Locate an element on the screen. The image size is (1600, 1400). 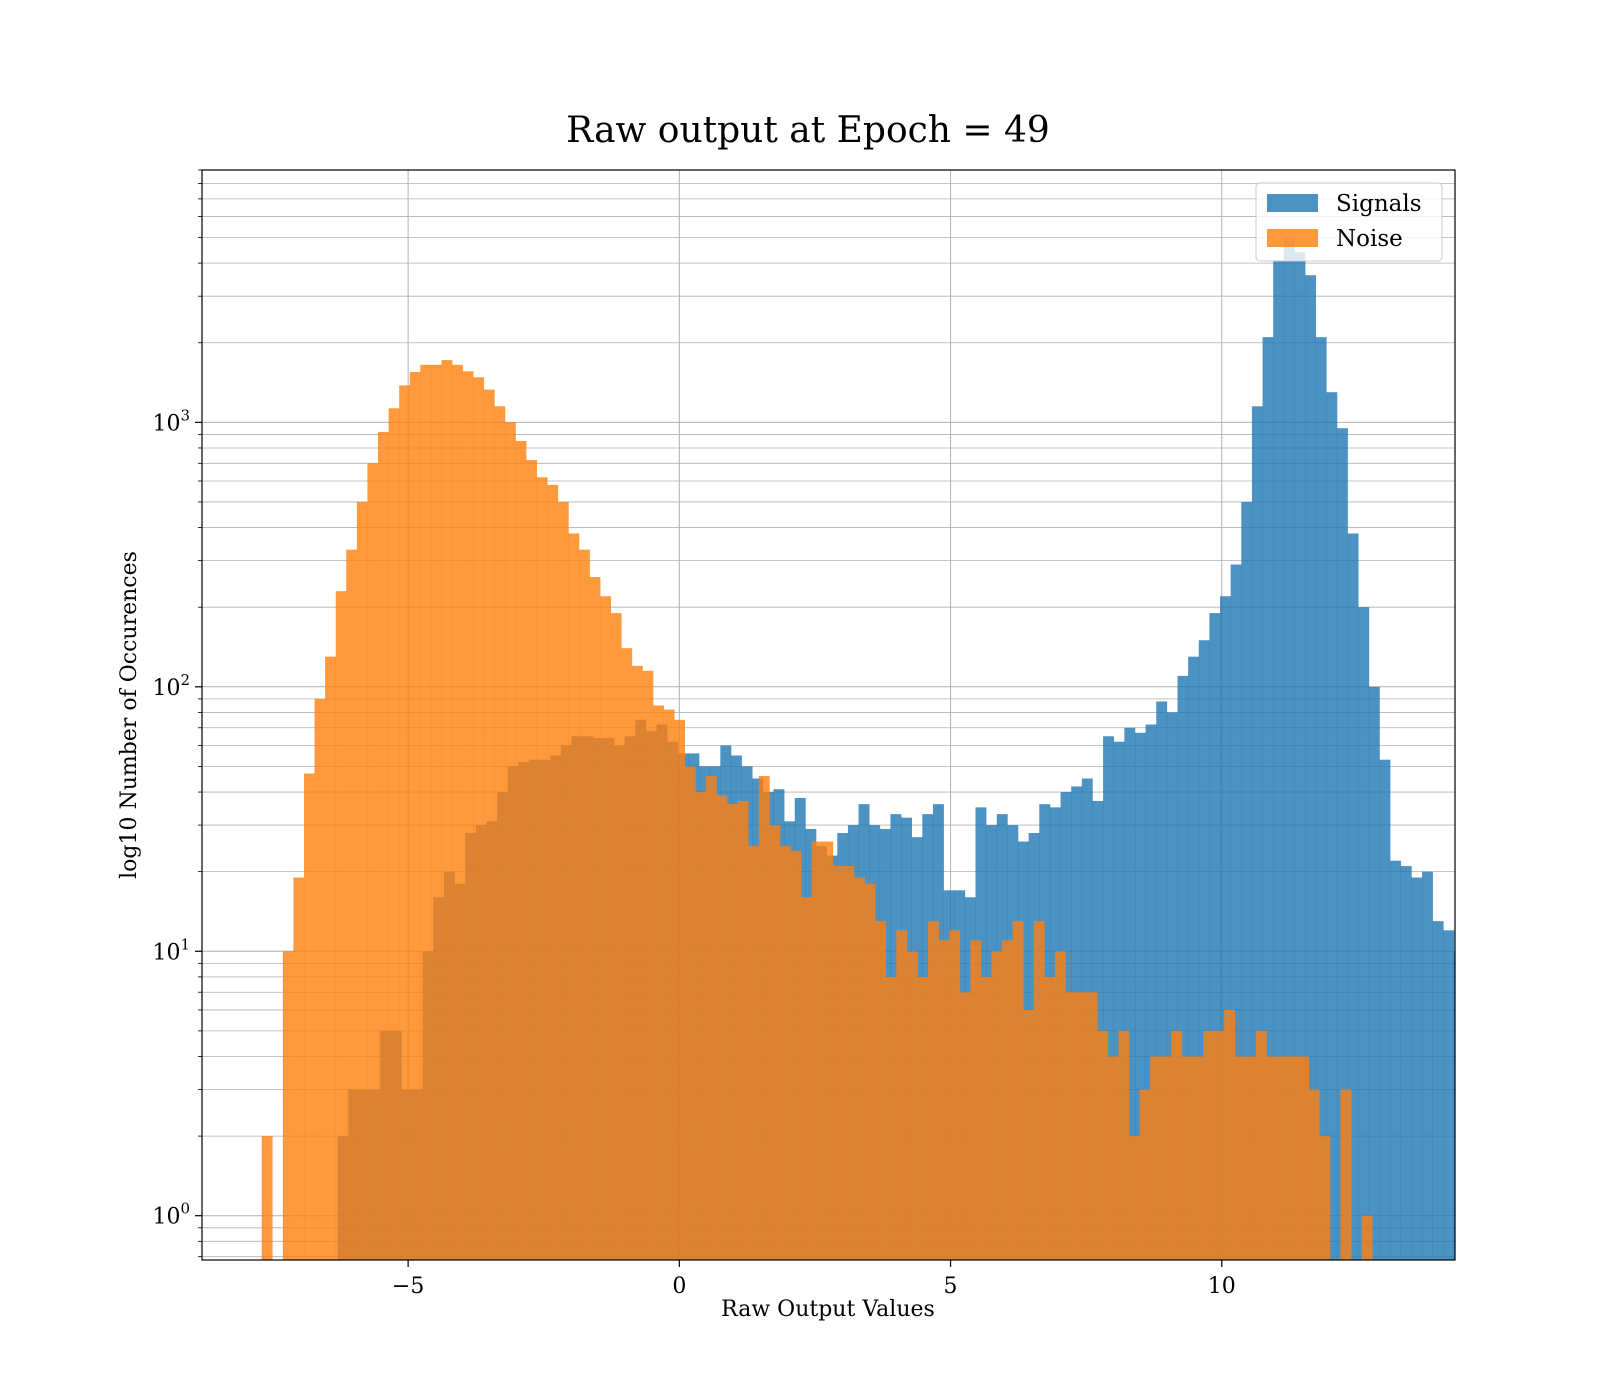
legend-label-signals: Signals is located at coordinates (1379, 204).